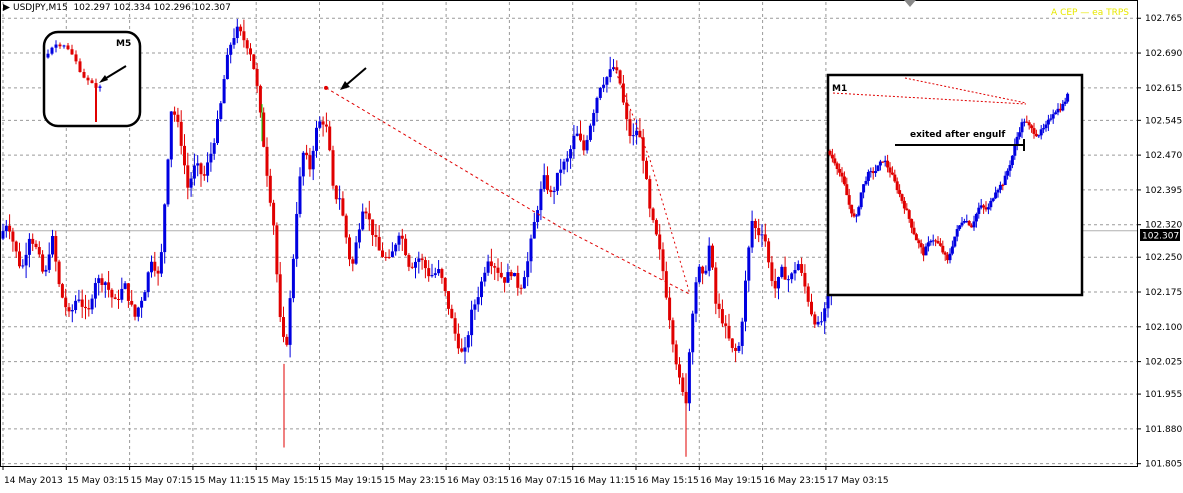 Image resolution: width=1183 pixels, height=493 pixels. Describe the element at coordinates (92, 79) in the screenshot. I see `m5-inset: M5` at that location.